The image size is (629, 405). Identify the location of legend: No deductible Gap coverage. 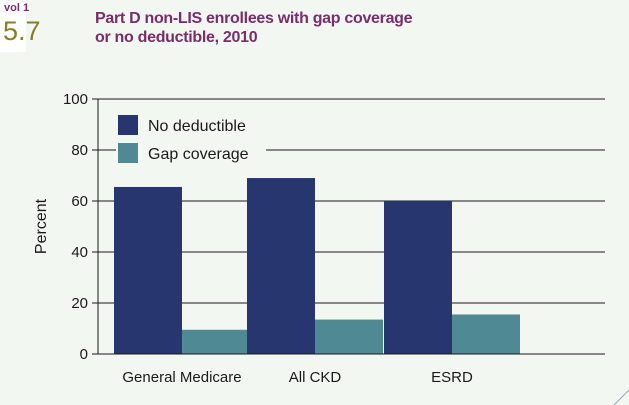
(191, 137).